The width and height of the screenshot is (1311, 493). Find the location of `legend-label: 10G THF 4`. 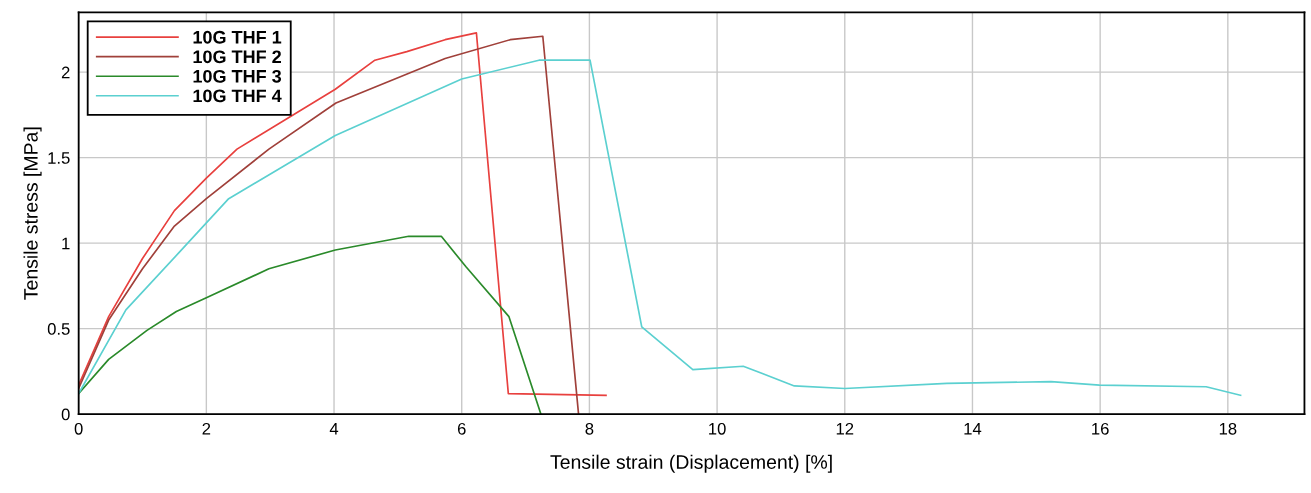

legend-label: 10G THF 4 is located at coordinates (237, 96).